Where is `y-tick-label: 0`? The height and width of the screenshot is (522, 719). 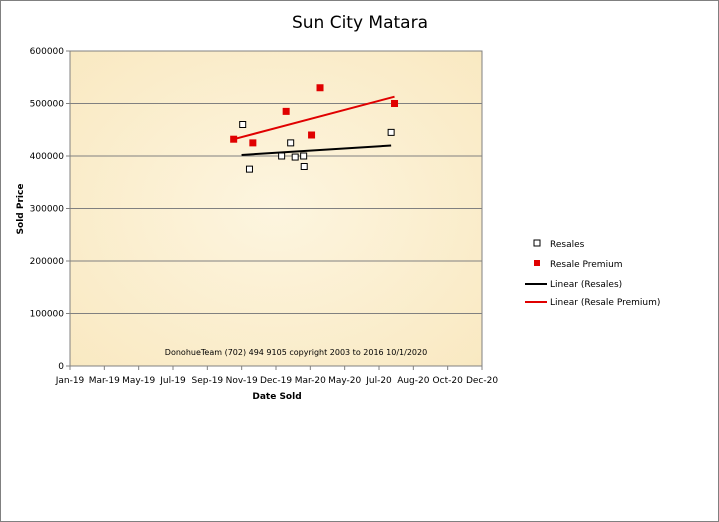
y-tick-label: 0 is located at coordinates (61, 367).